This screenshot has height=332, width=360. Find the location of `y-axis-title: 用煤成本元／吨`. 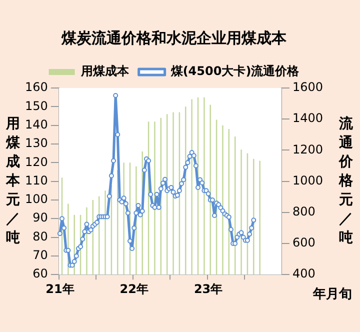

y-axis-title: 用煤成本元／吨 is located at coordinates (13, 182).